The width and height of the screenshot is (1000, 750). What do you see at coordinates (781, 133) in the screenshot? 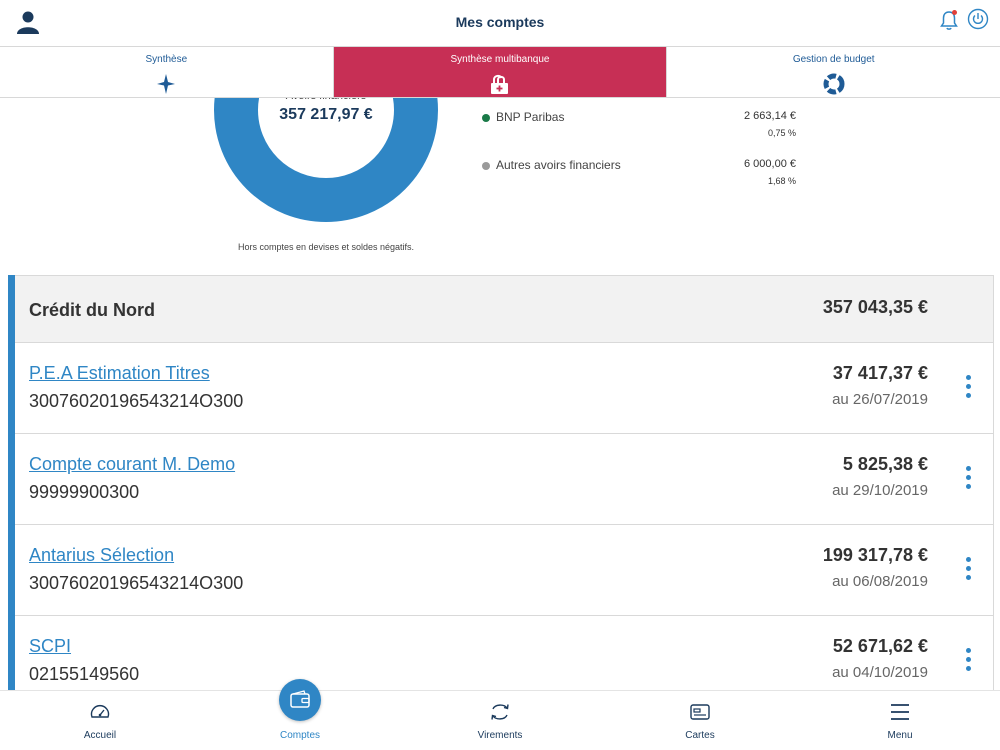
I see `legend-percent: 0,75 %` at bounding box center [781, 133].